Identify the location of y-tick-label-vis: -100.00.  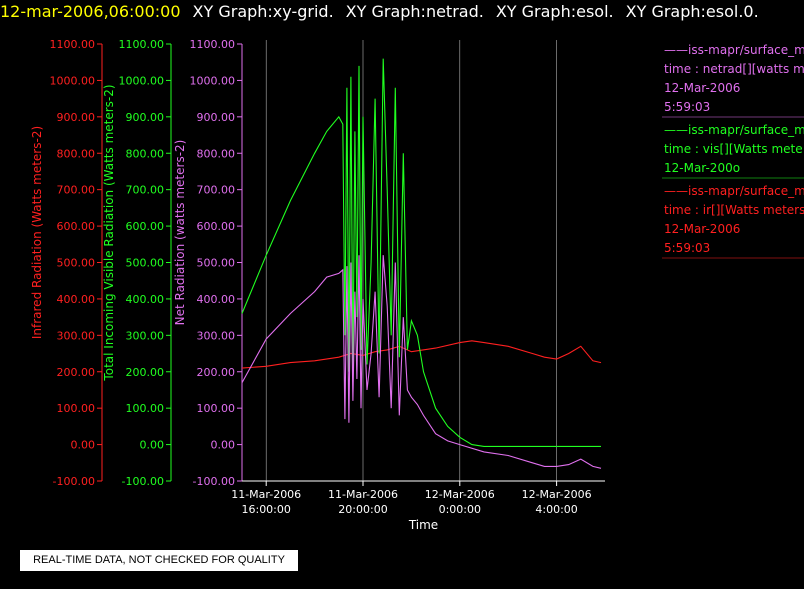
(143, 481).